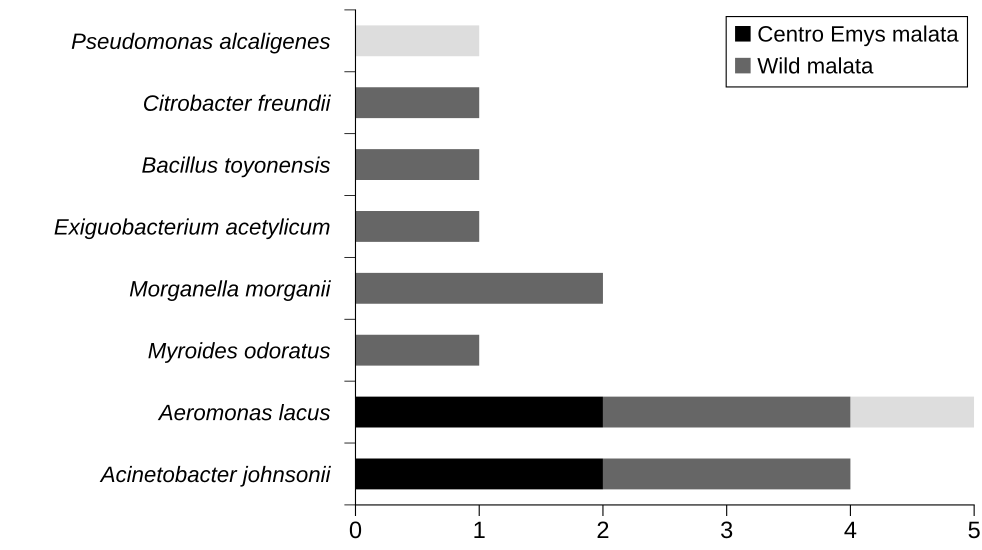 Image resolution: width=982 pixels, height=550 pixels. What do you see at coordinates (603, 529) in the screenshot?
I see `x-tick-label: 2` at bounding box center [603, 529].